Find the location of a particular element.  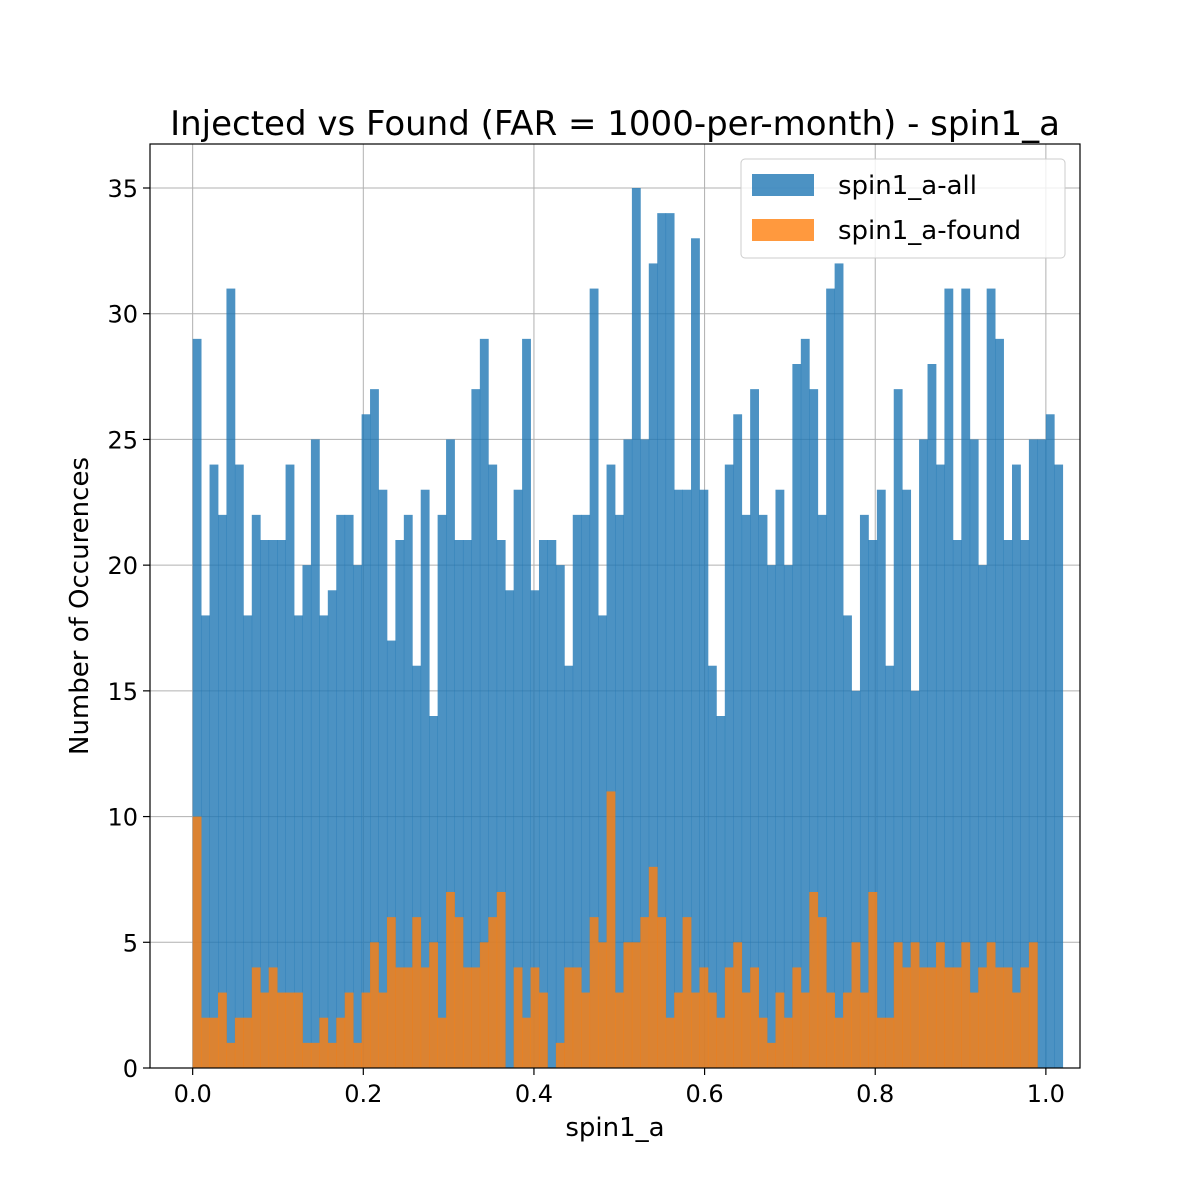

x-tick-label: 0.6 is located at coordinates (705, 1094).